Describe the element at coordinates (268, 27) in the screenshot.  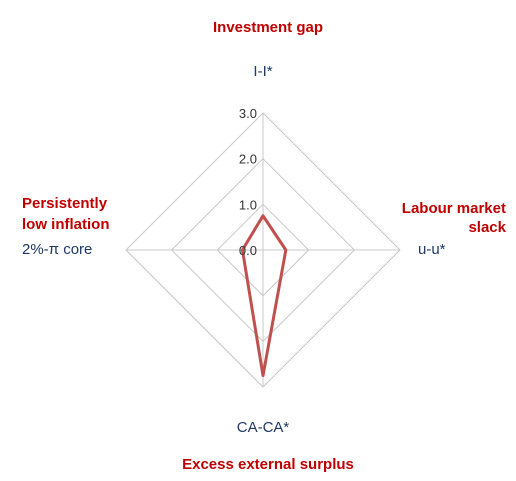
I see `axis-title-investment-gap: Investment gap` at that location.